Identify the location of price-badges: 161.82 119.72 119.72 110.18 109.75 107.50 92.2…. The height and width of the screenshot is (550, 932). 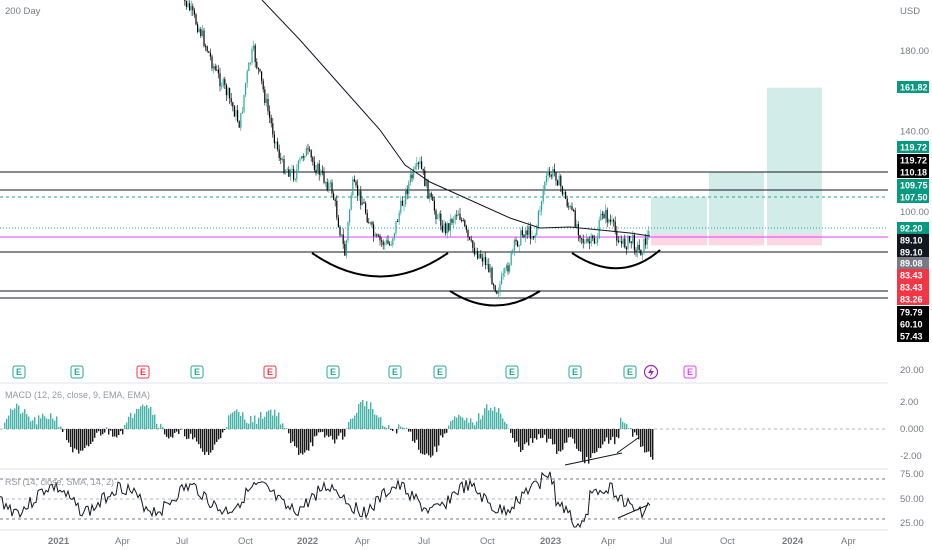
(913, 211).